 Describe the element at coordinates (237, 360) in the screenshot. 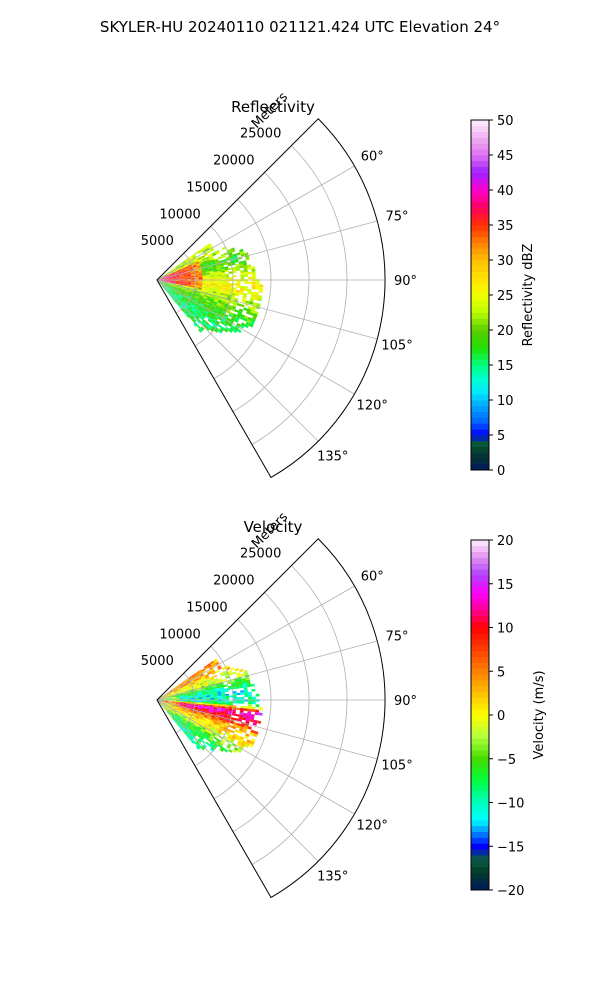

I see `angular-gridline` at that location.